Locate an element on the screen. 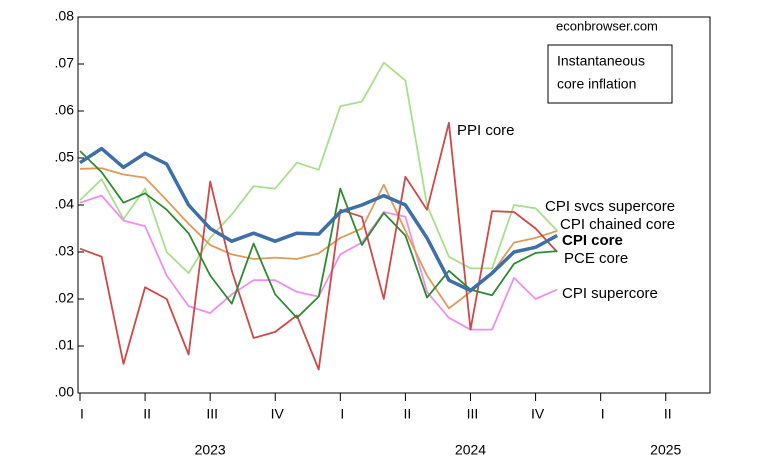 This screenshot has height=470, width=780. y-tick-label: .04 is located at coordinates (65, 204).